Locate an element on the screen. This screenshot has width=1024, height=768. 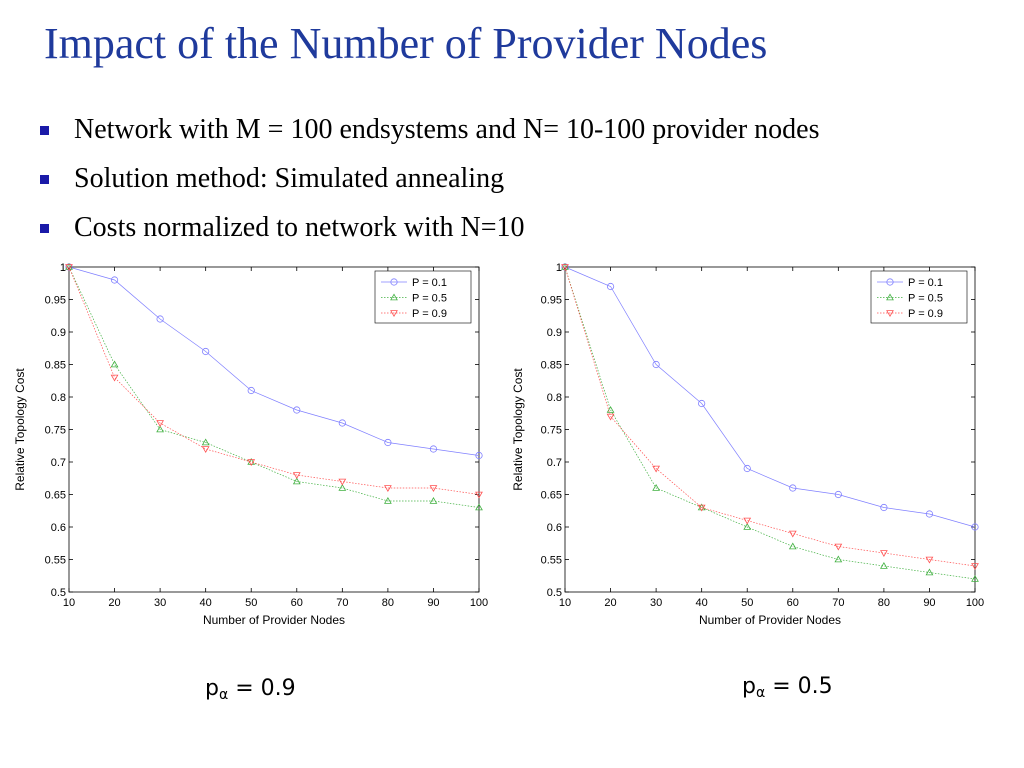
caption-value: = 0.5 is located at coordinates (799, 686).